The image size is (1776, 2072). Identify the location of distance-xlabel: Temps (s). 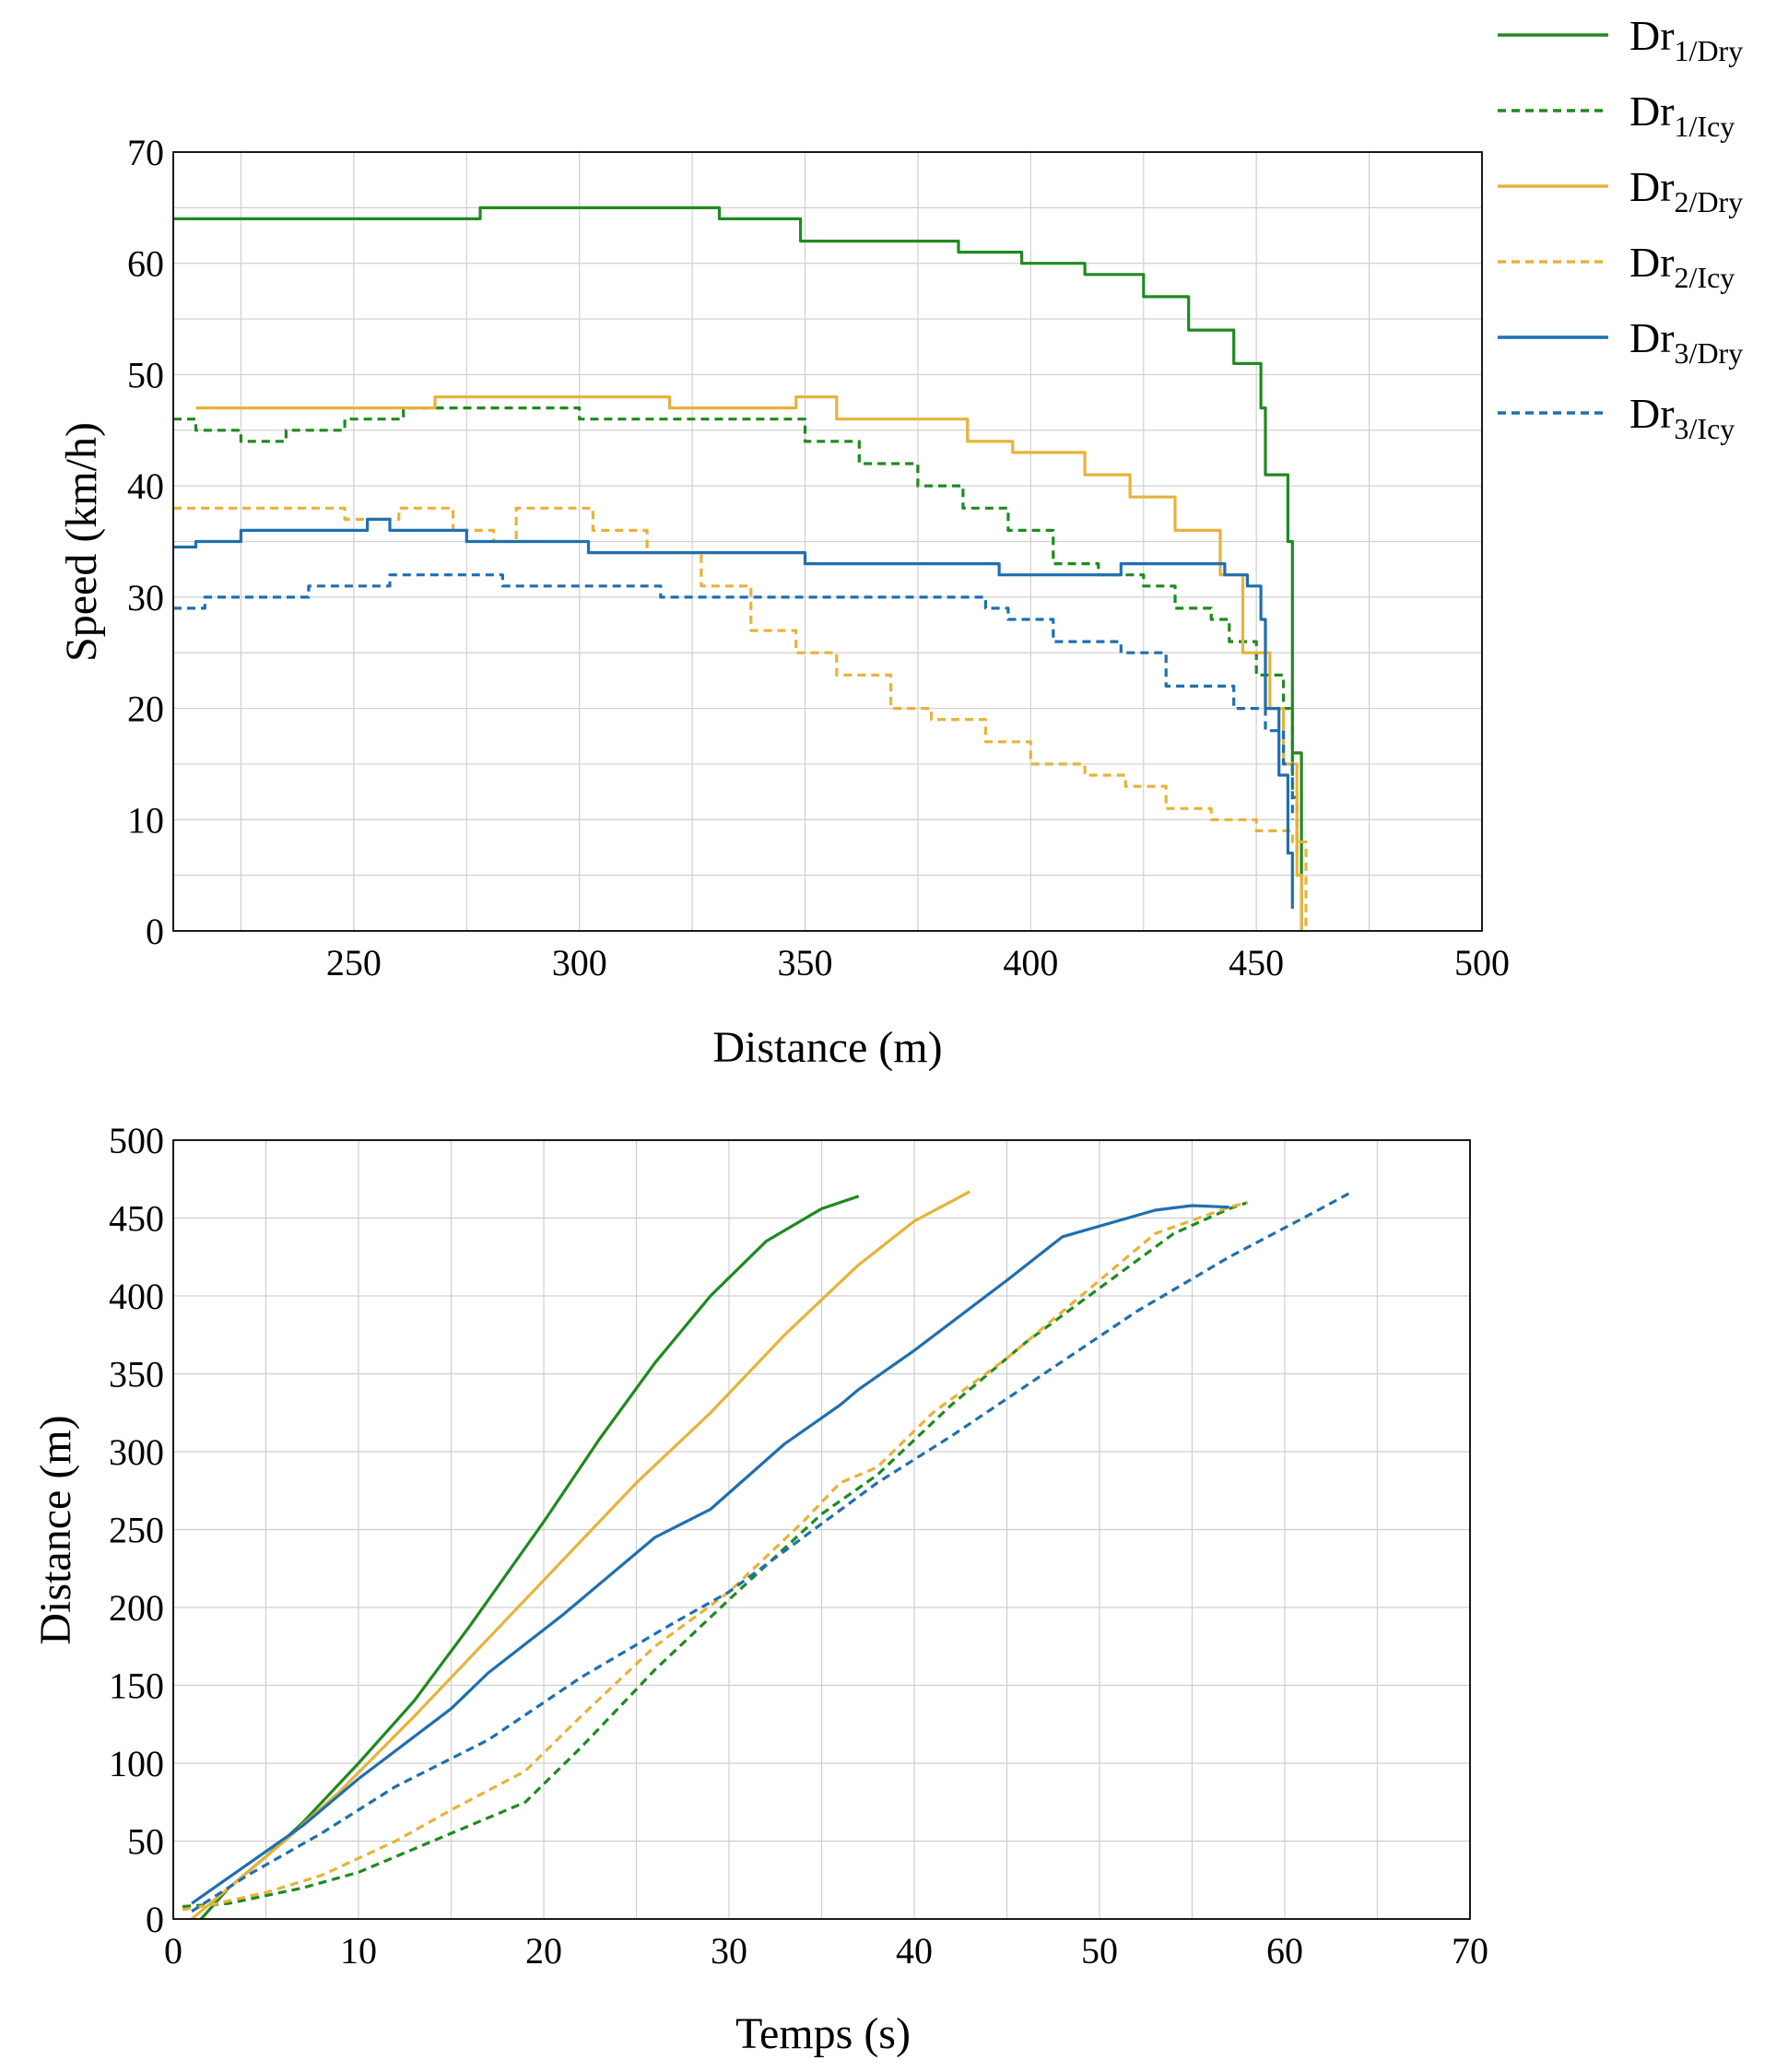
(823, 2034).